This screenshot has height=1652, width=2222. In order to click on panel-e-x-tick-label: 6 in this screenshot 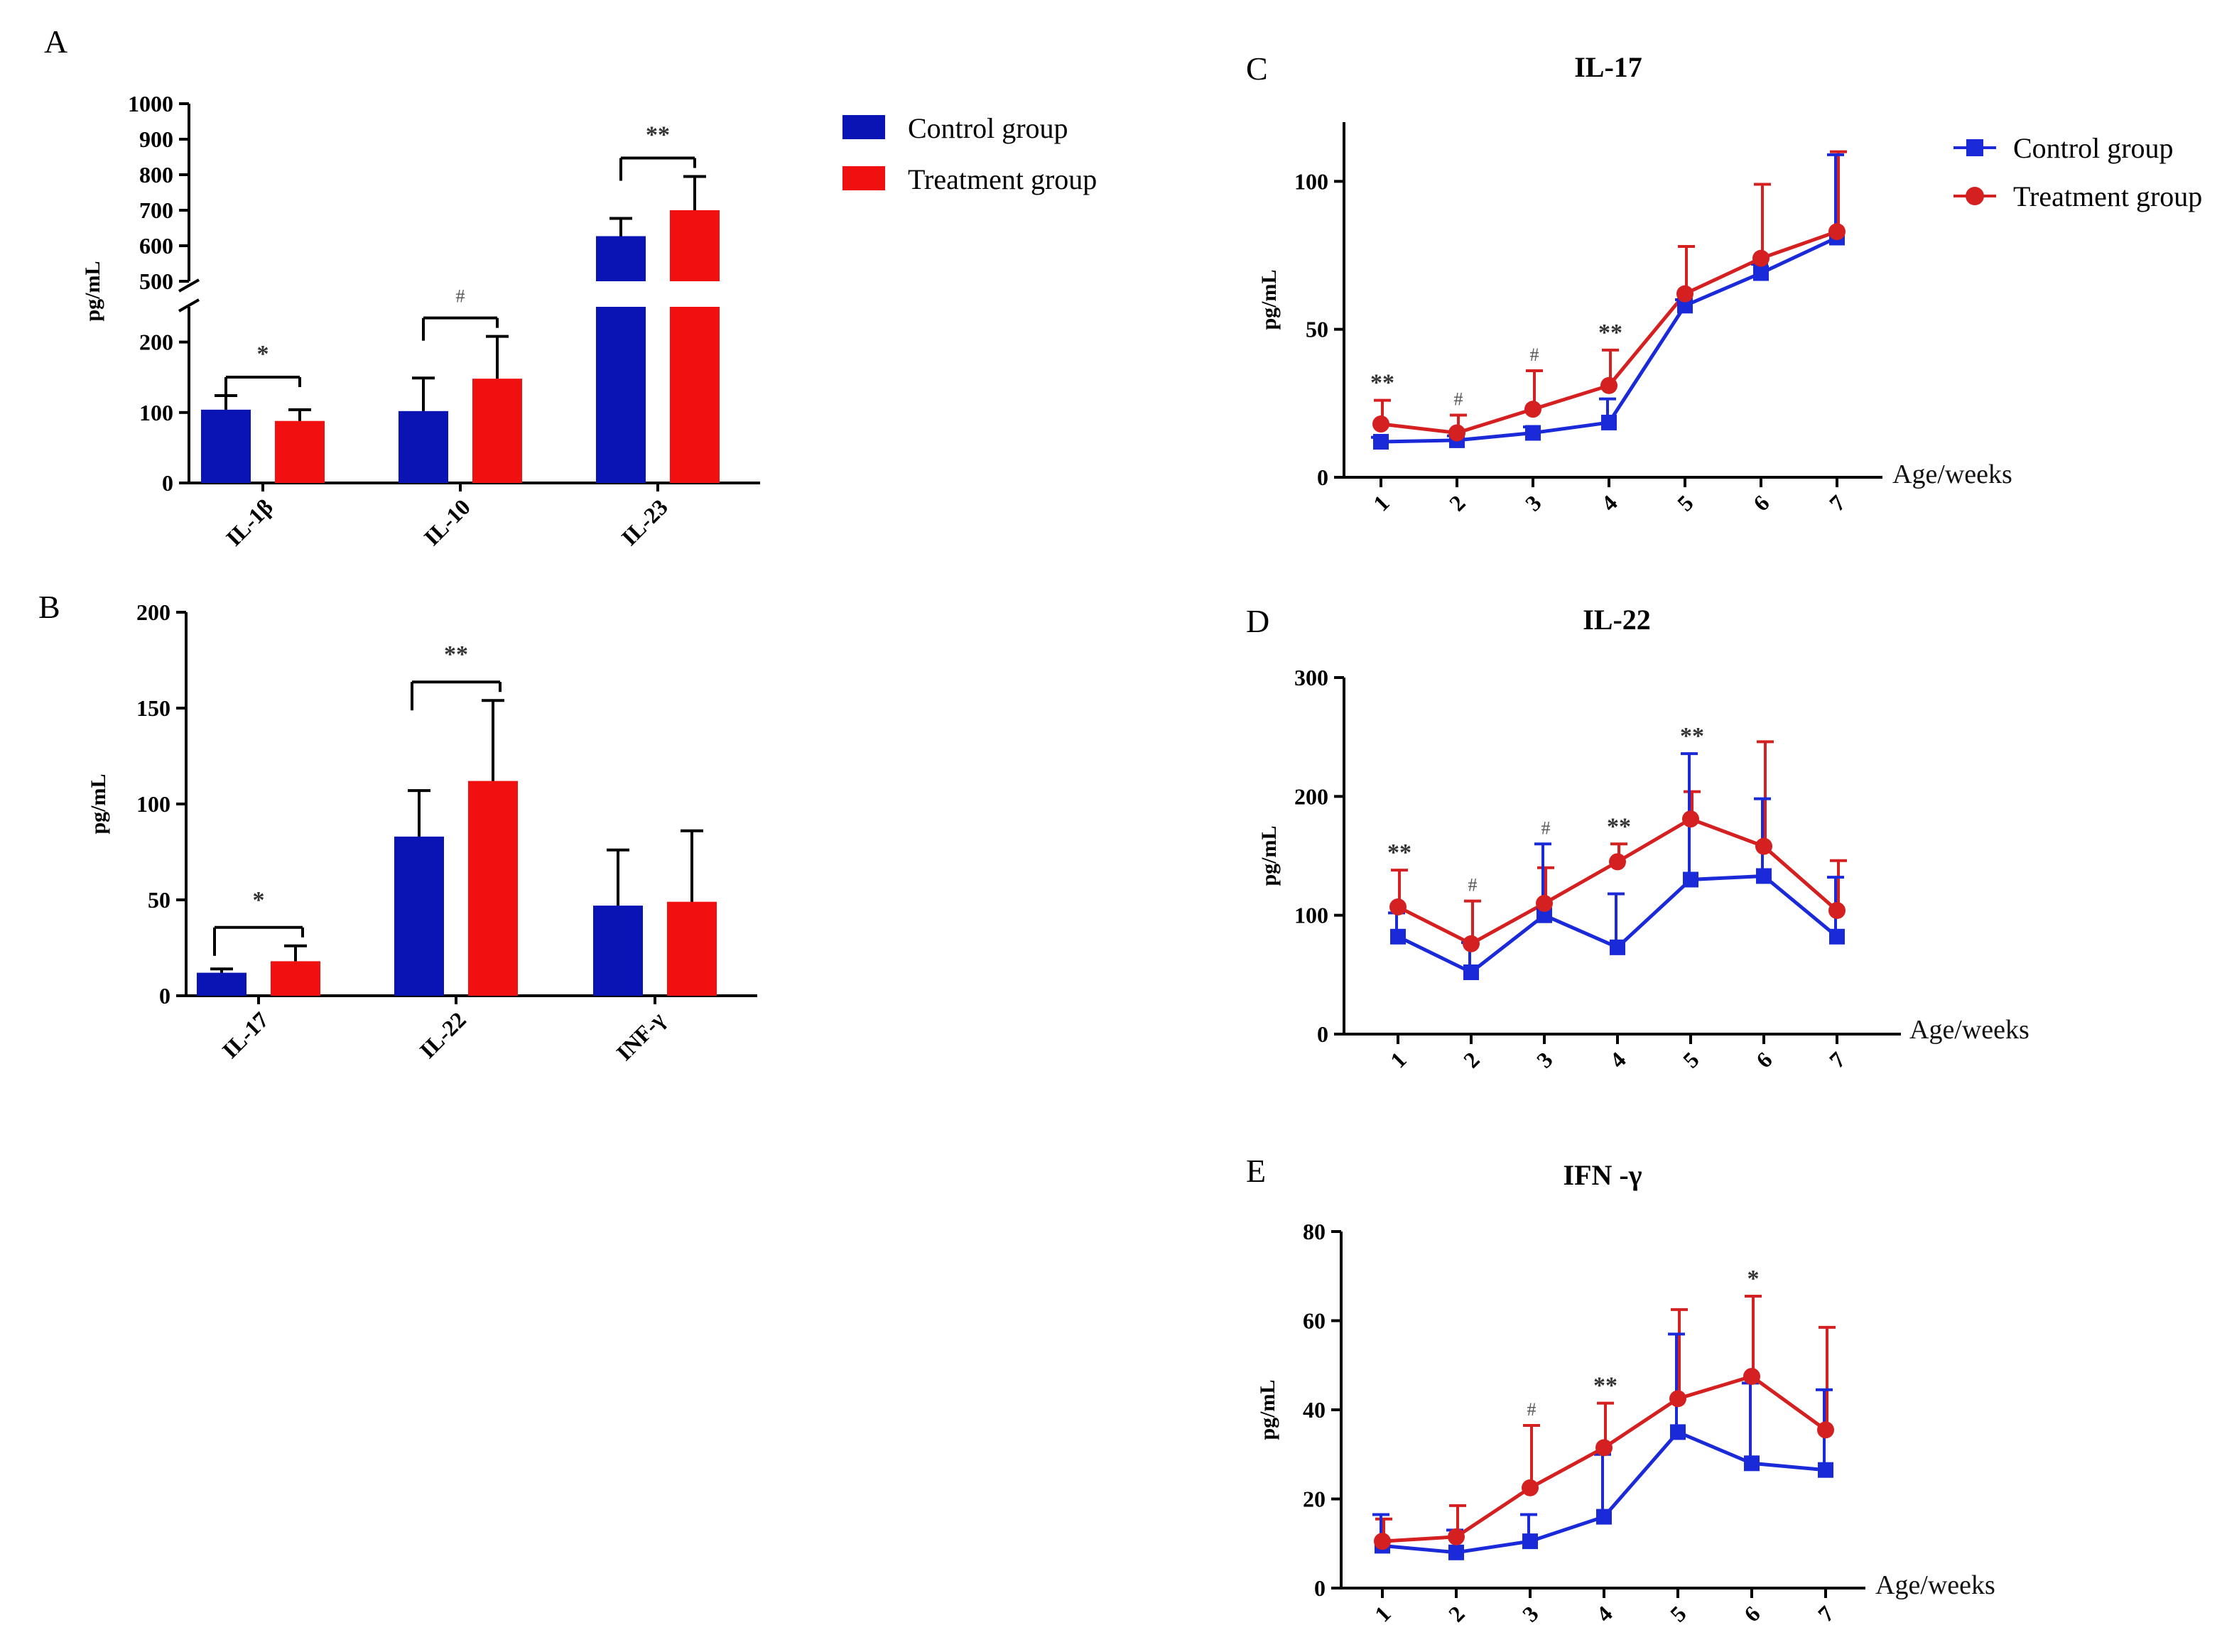, I will do `click(1752, 1614)`.